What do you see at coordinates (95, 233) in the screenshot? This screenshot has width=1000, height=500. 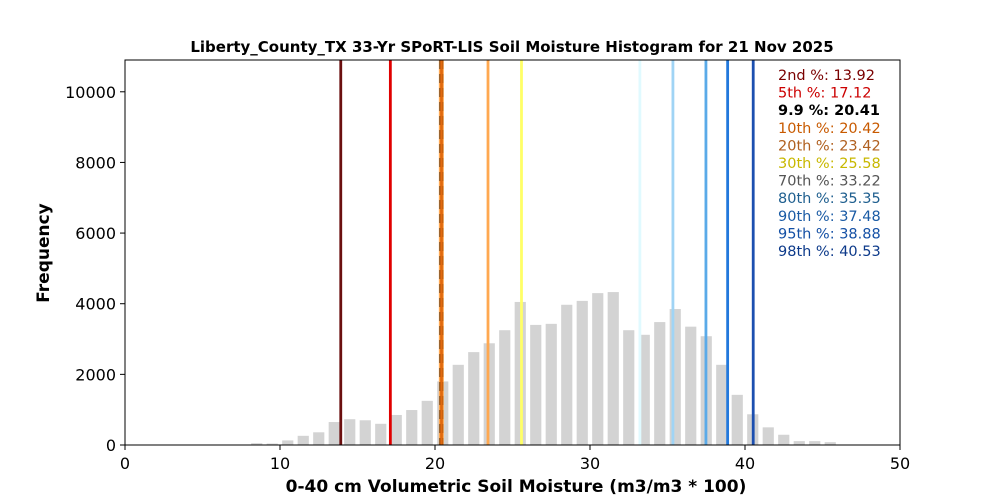 I see `y-tick-label: 6000` at bounding box center [95, 233].